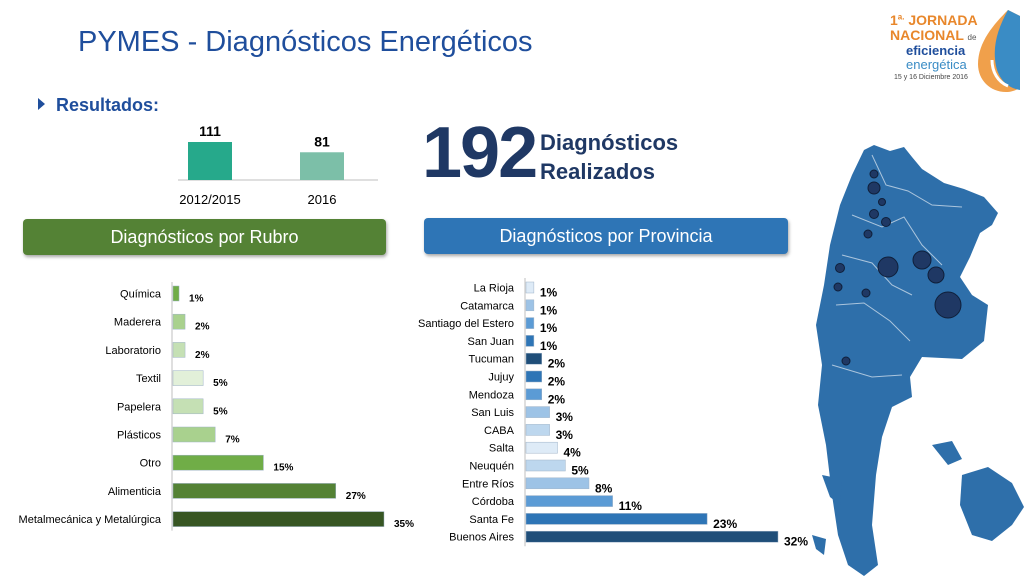 This screenshot has width=1024, height=576. I want to click on total-diagnostics-number: 192, so click(480, 153).